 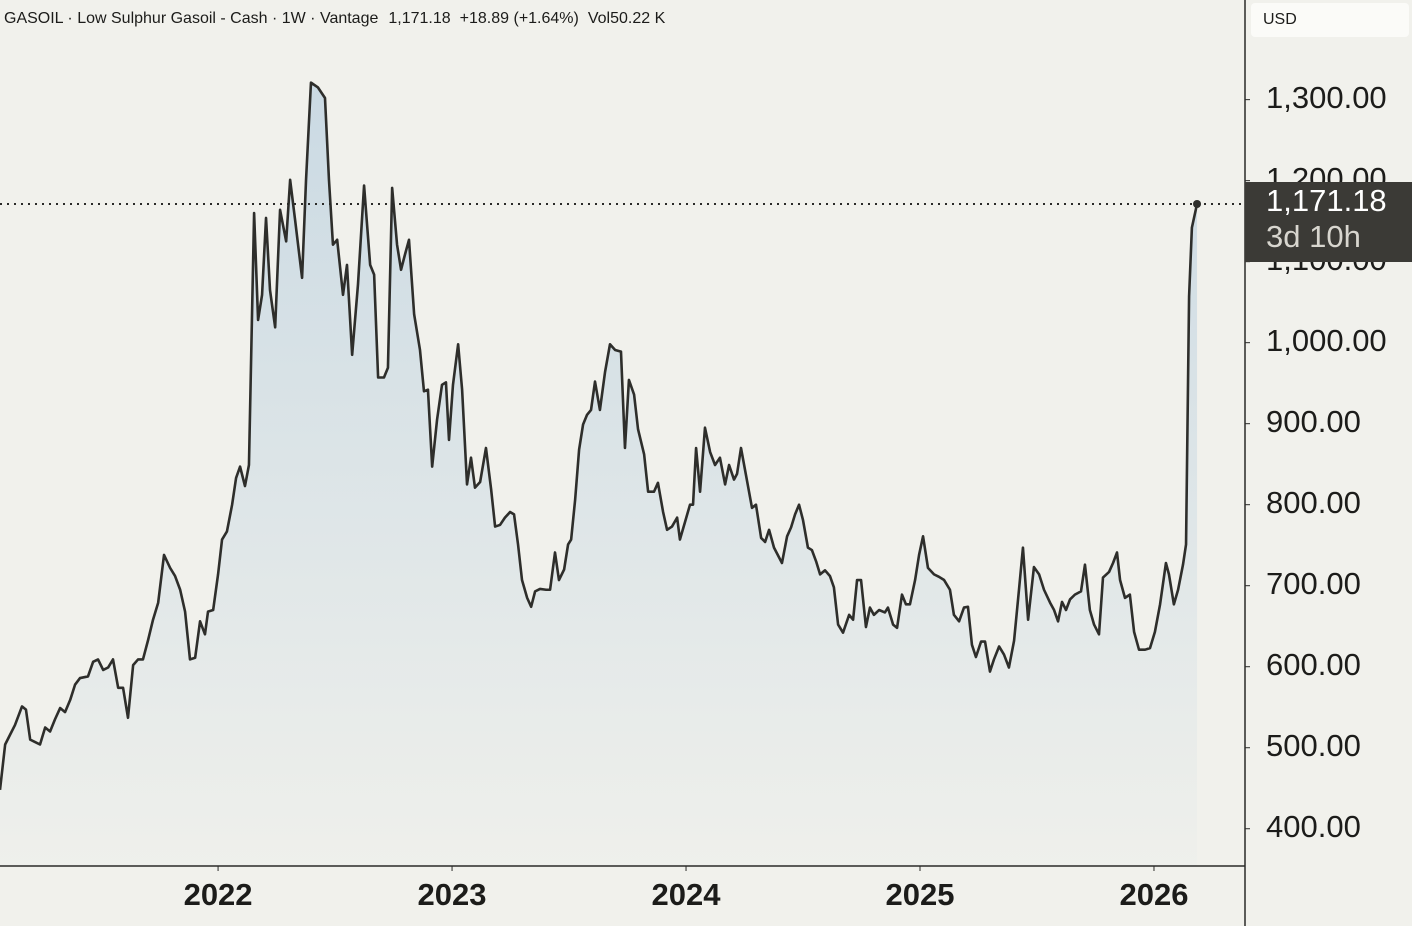 What do you see at coordinates (1153, 894) in the screenshot?
I see `x-tick-label: 2026` at bounding box center [1153, 894].